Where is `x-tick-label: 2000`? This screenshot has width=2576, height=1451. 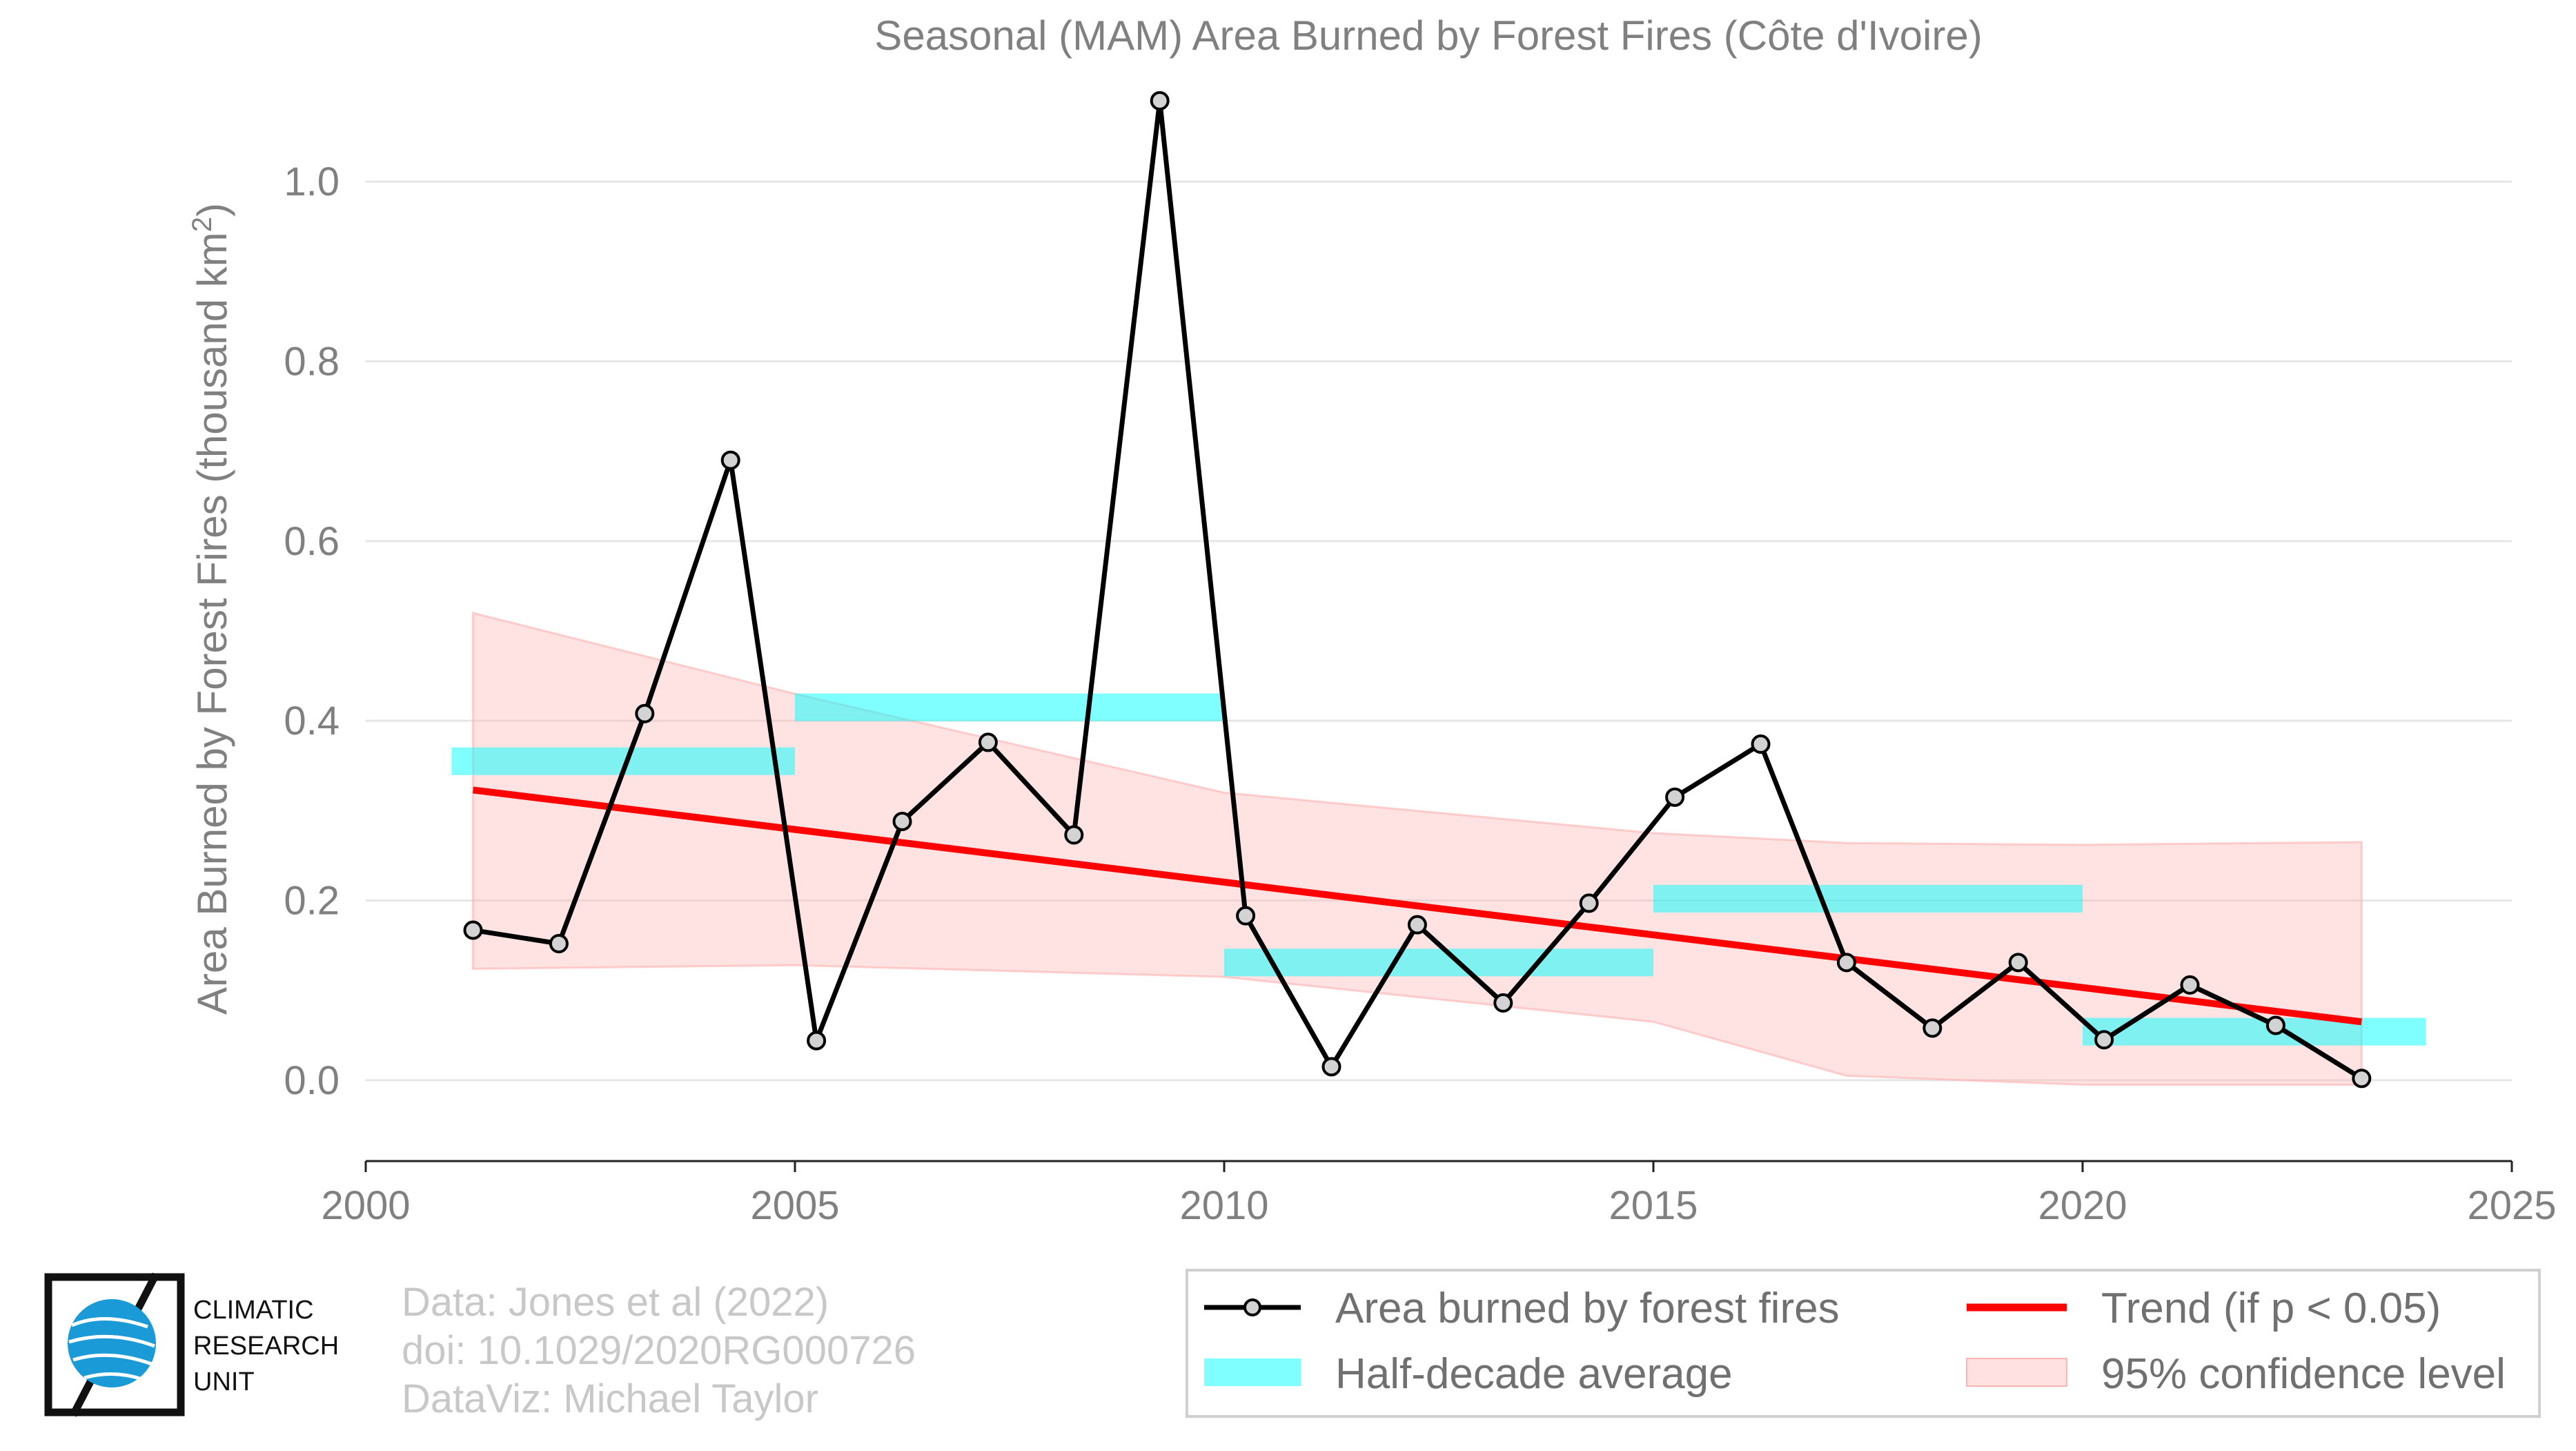
x-tick-label: 2000 is located at coordinates (365, 1206).